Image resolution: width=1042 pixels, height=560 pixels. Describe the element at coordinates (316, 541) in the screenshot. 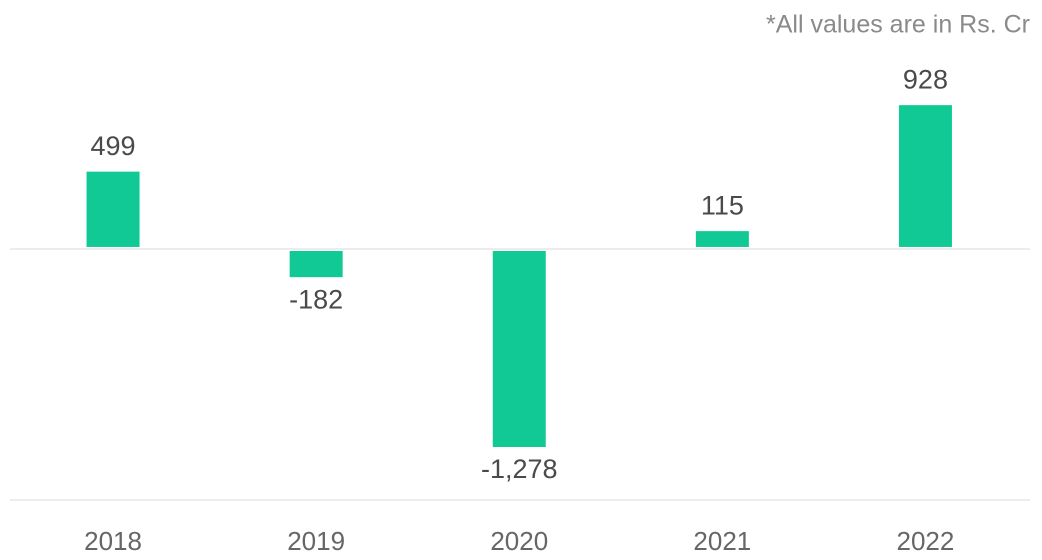

I see `x-tick-label: 2019` at that location.